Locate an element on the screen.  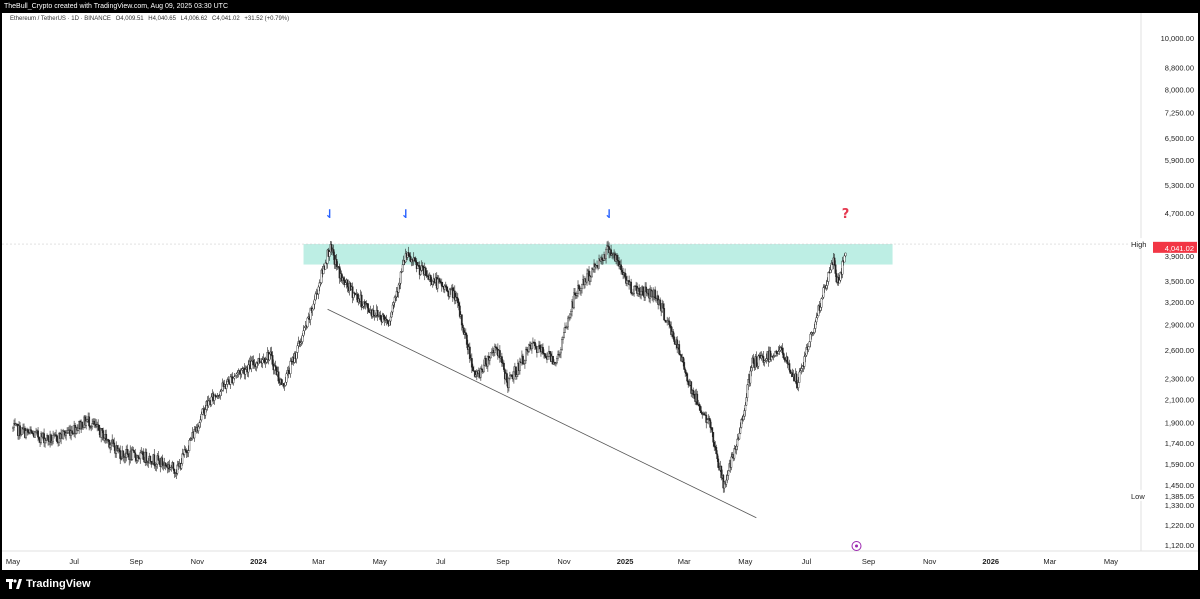
event-icon is located at coordinates (856, 546).